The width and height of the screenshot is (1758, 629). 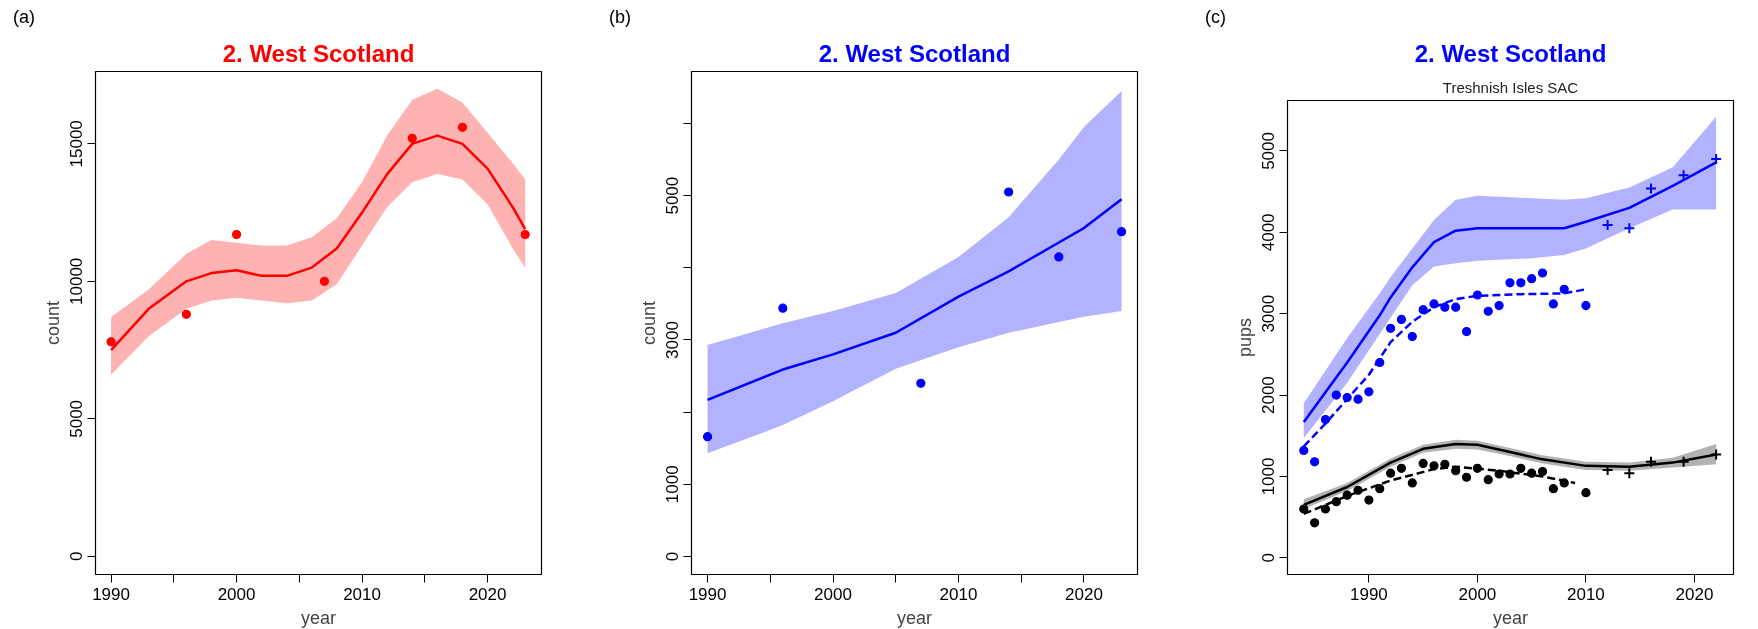 I want to click on text: (a), so click(x=24, y=17).